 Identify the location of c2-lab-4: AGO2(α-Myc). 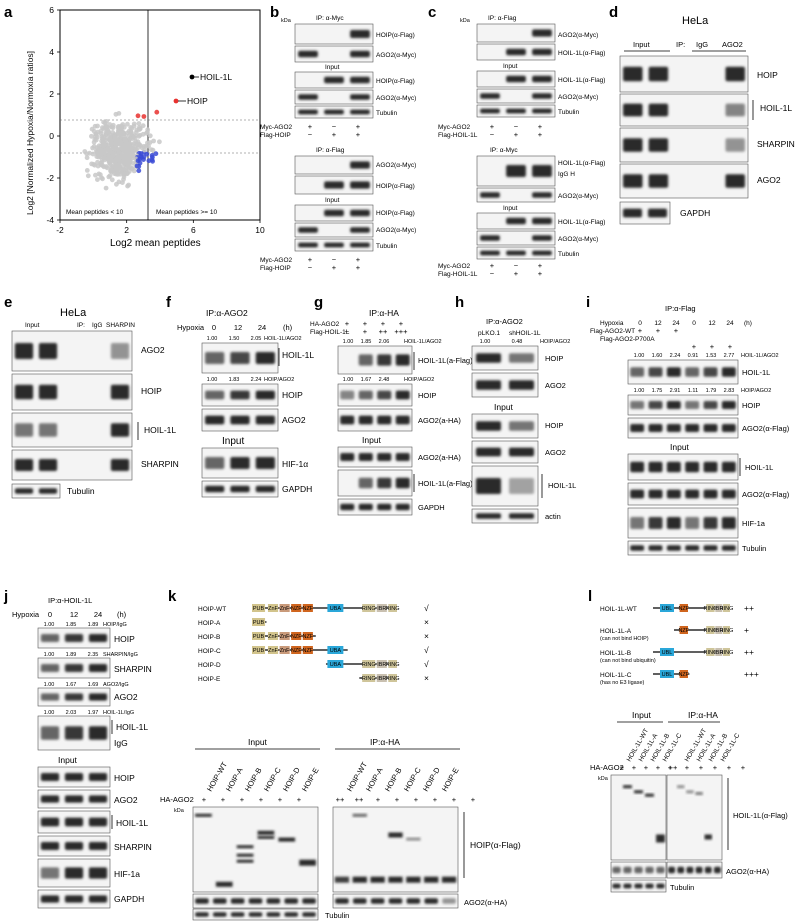
(578, 239).